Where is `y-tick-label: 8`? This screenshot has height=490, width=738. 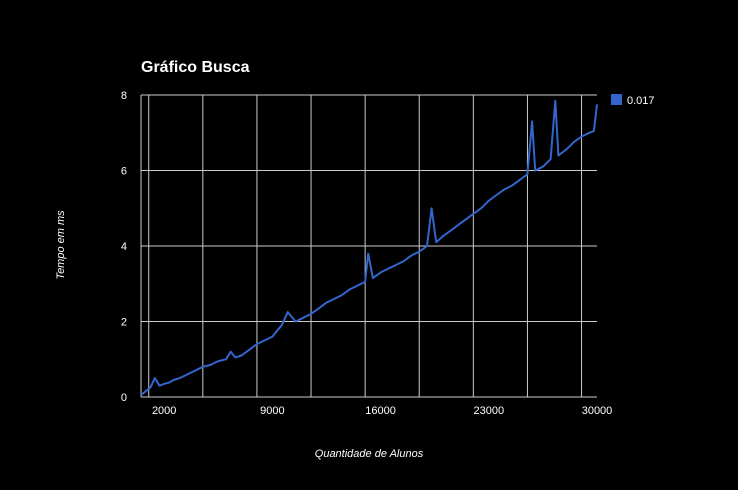 y-tick-label: 8 is located at coordinates (124, 96).